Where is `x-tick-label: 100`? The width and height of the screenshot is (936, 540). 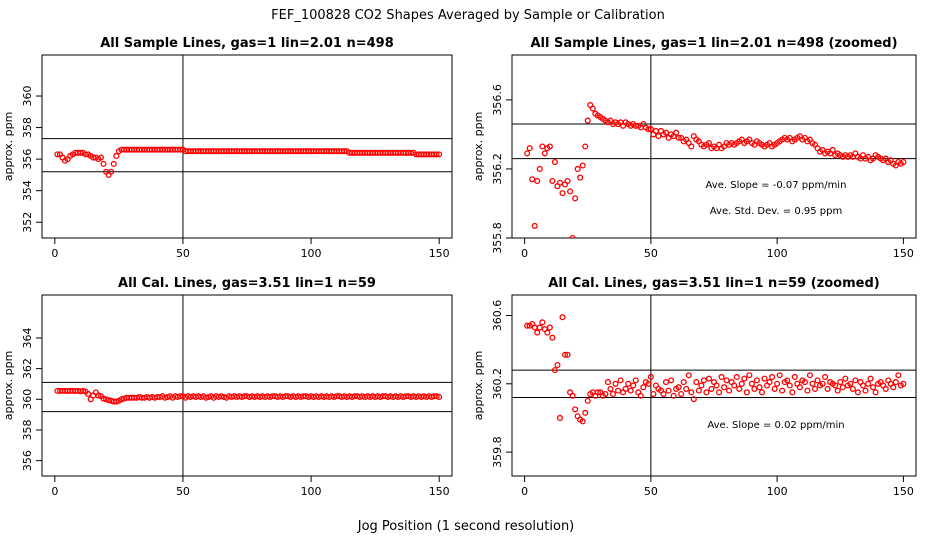 x-tick-label: 100 is located at coordinates (777, 491).